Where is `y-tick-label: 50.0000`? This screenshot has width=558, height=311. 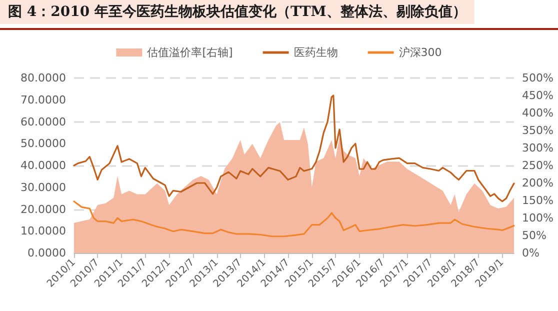
y-tick-label: 50.0000 is located at coordinates (43, 143).